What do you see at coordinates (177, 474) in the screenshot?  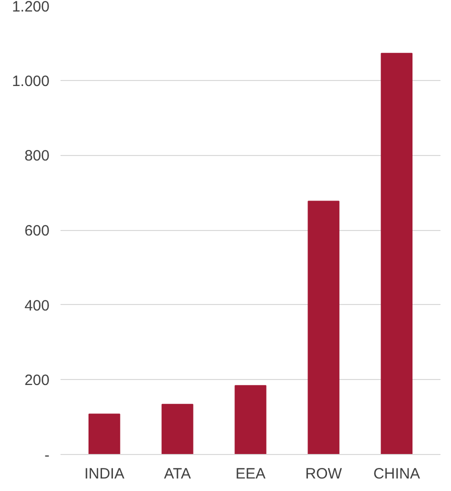 I see `x-tick-label: ATA` at bounding box center [177, 474].